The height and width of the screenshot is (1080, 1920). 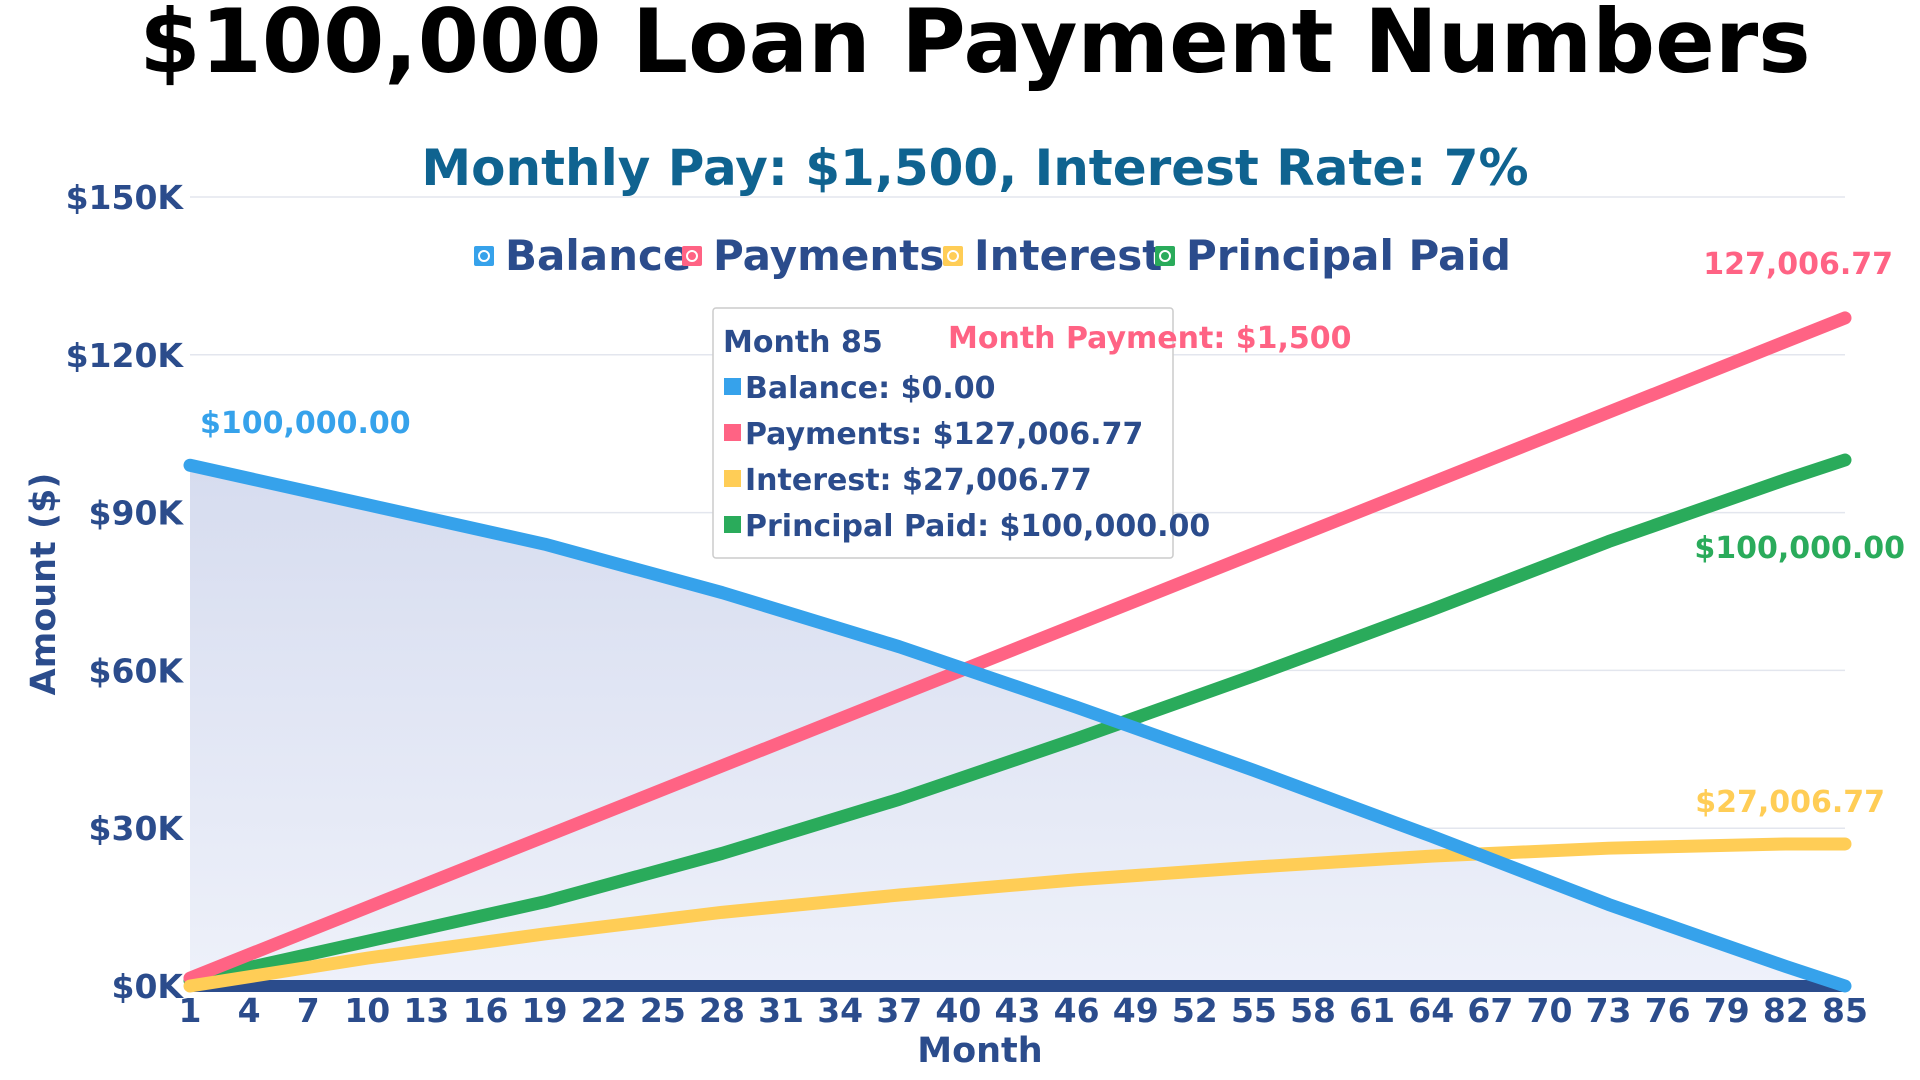 I want to click on legend-item-payments: Payments, so click(x=813, y=255).